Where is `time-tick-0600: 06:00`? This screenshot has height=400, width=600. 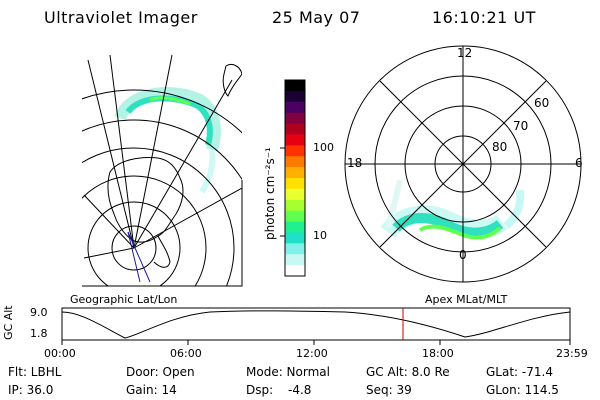 time-tick-0600: 06:00 is located at coordinates (186, 353).